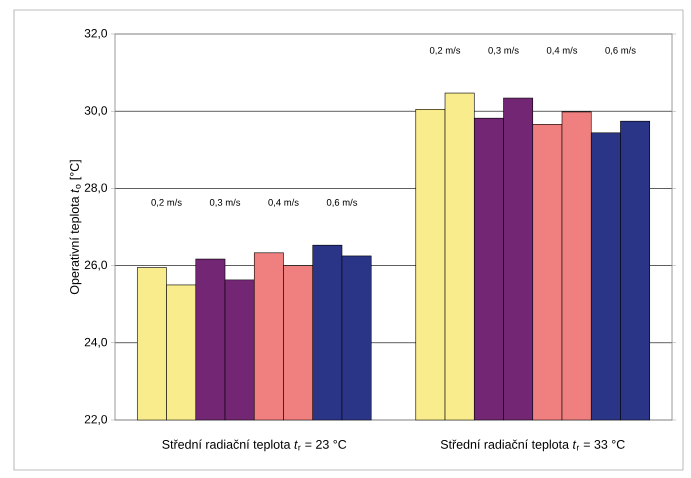  Describe the element at coordinates (96, 420) in the screenshot. I see `y-tick-label: 22,0` at that location.